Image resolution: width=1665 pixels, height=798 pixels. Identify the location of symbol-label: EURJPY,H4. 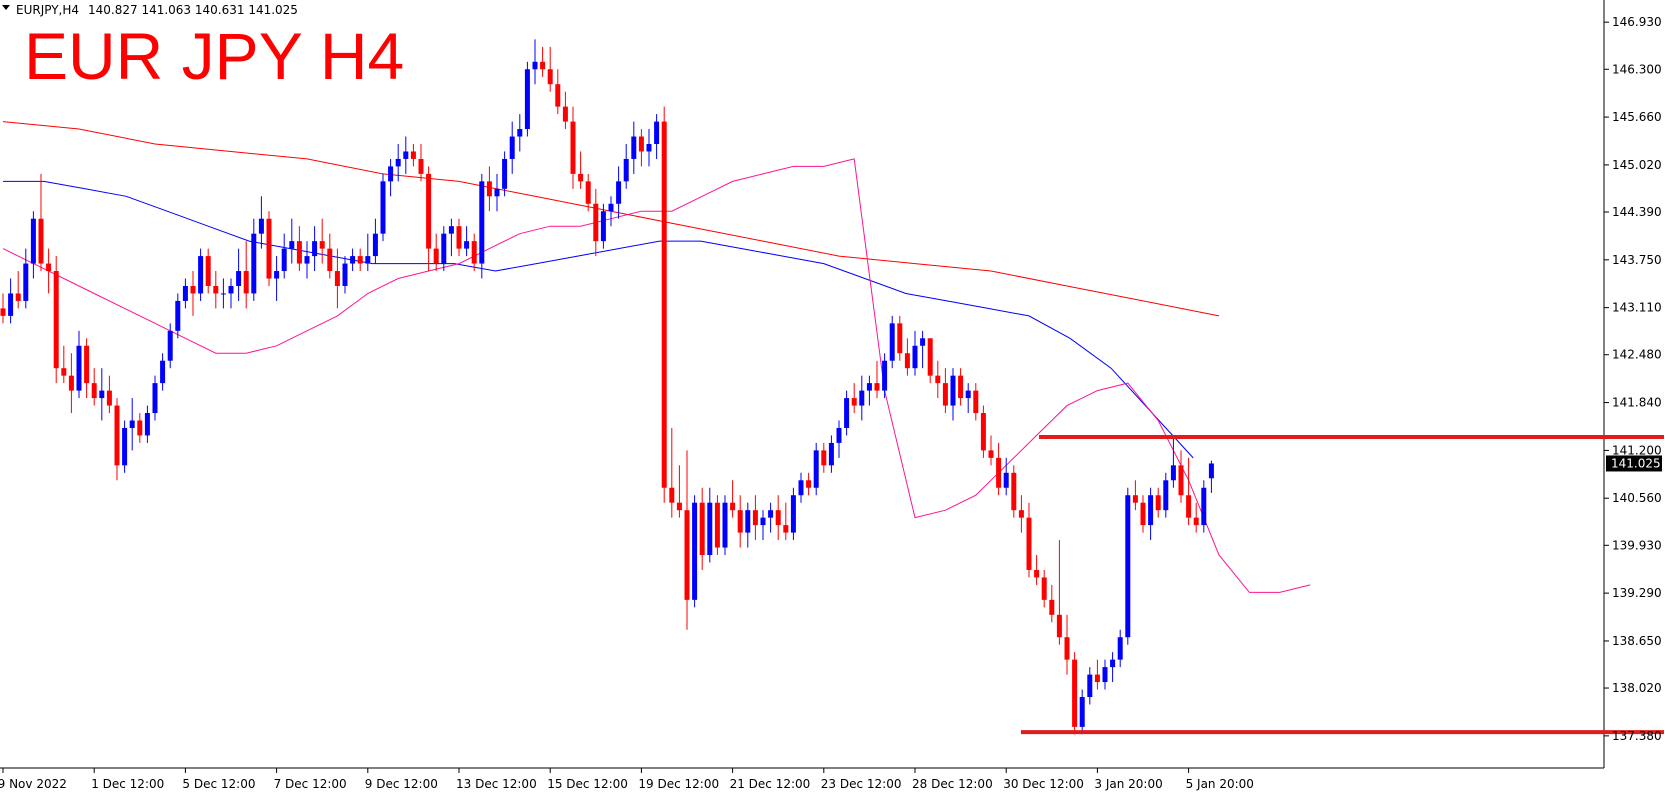
(47, 10).